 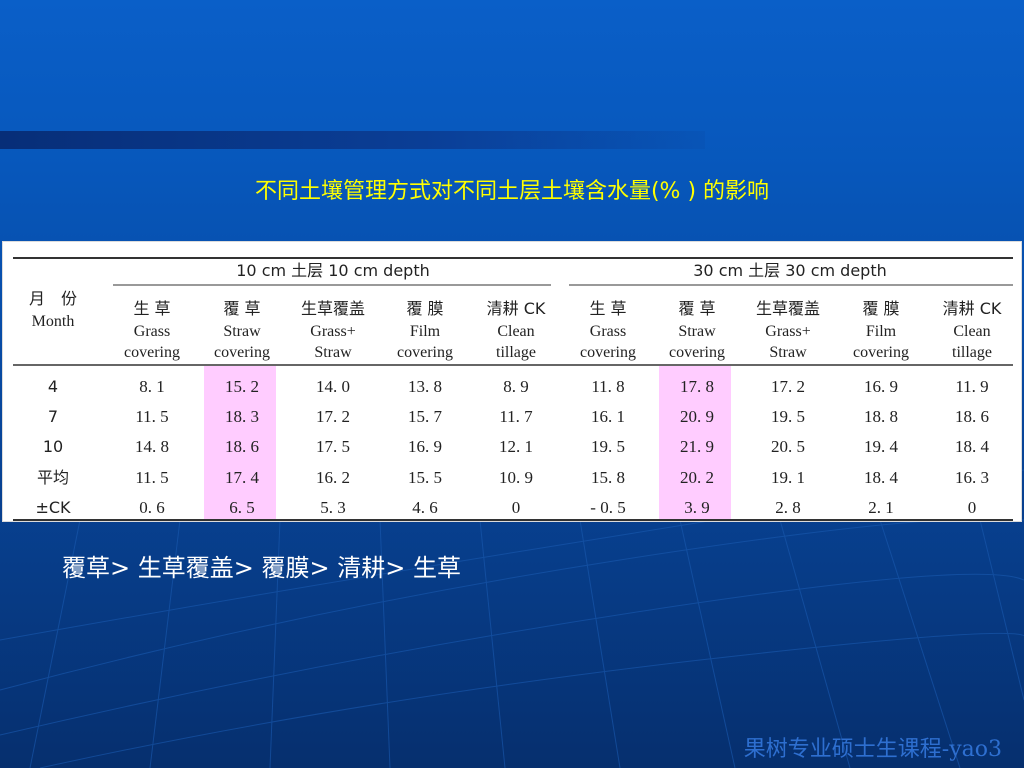 I want to click on table-cell: 18. 8, so click(x=881, y=416).